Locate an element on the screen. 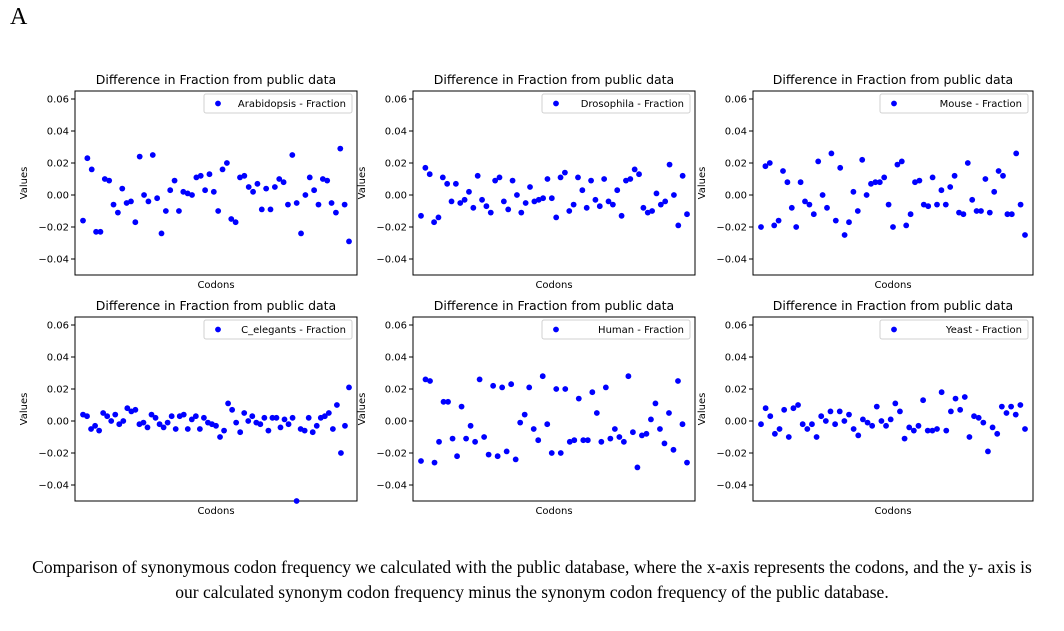 This screenshot has width=1064, height=631. panel-label: A is located at coordinates (19, 17).